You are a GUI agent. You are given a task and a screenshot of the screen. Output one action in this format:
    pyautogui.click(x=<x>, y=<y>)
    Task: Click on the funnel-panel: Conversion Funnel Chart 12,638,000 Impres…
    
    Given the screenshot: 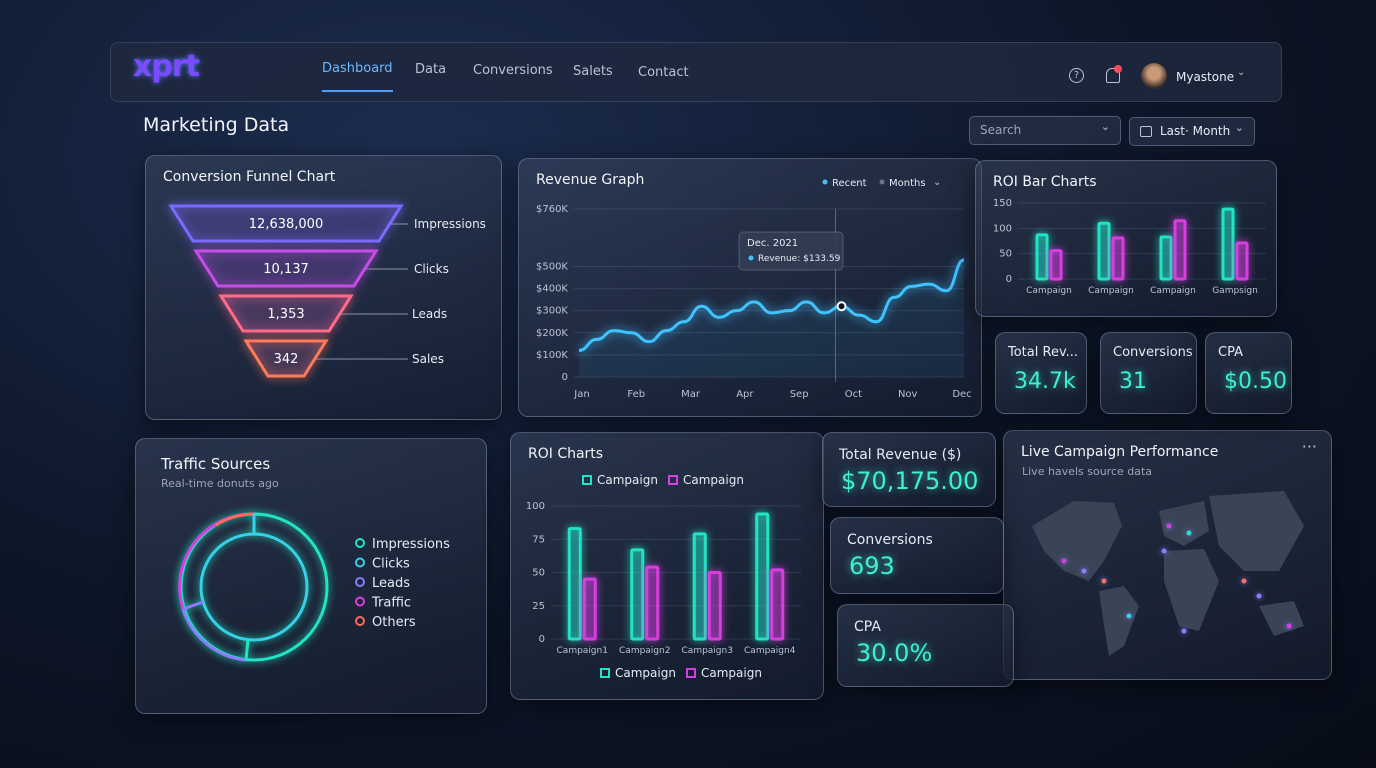 What is the action you would take?
    pyautogui.click(x=323, y=287)
    